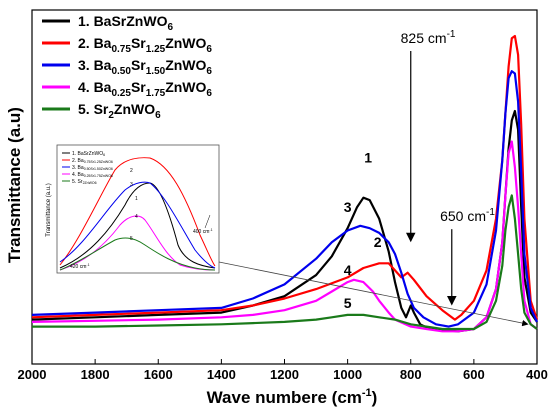  I want to click on inset-y-axis-title: Transmittance (a.u.), so click(49, 209).